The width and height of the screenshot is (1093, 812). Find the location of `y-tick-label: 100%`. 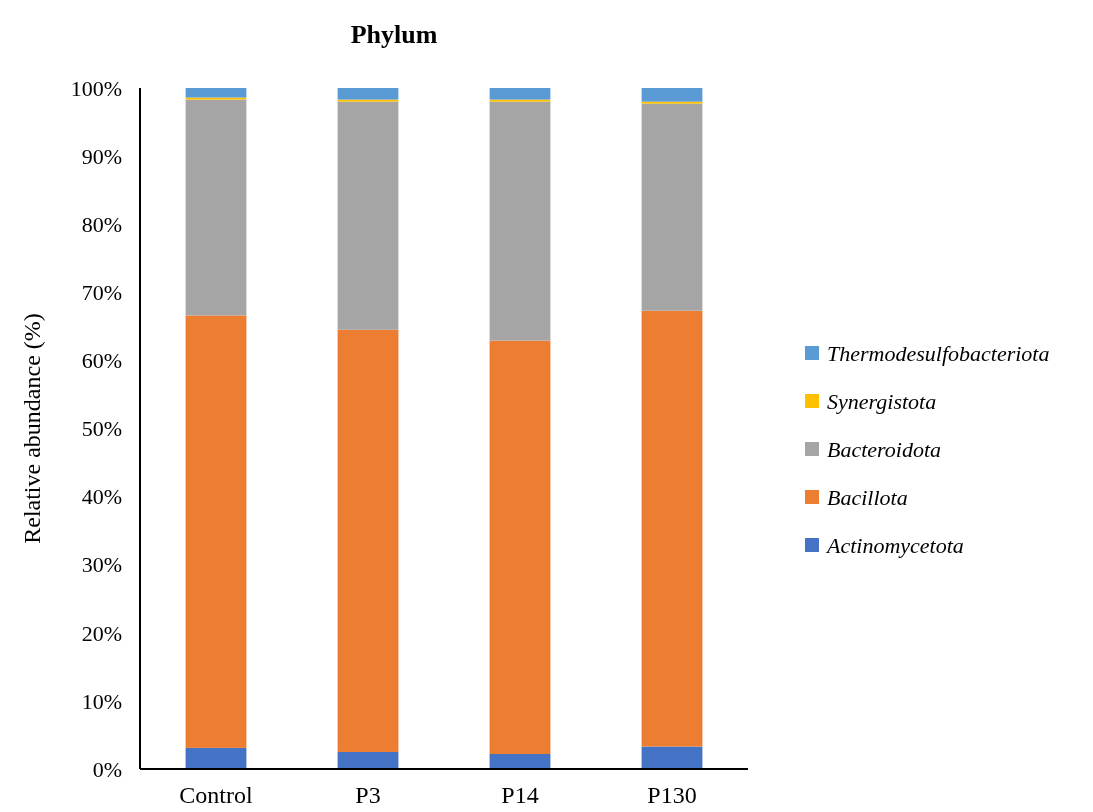

y-tick-label: 100% is located at coordinates (96, 88).